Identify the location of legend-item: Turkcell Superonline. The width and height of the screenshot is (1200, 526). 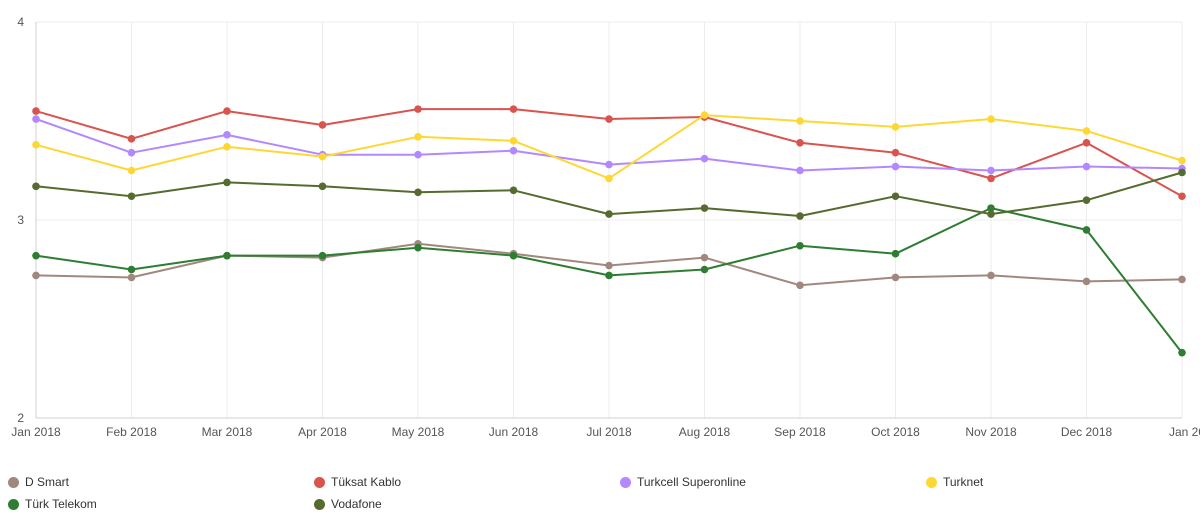
(683, 482).